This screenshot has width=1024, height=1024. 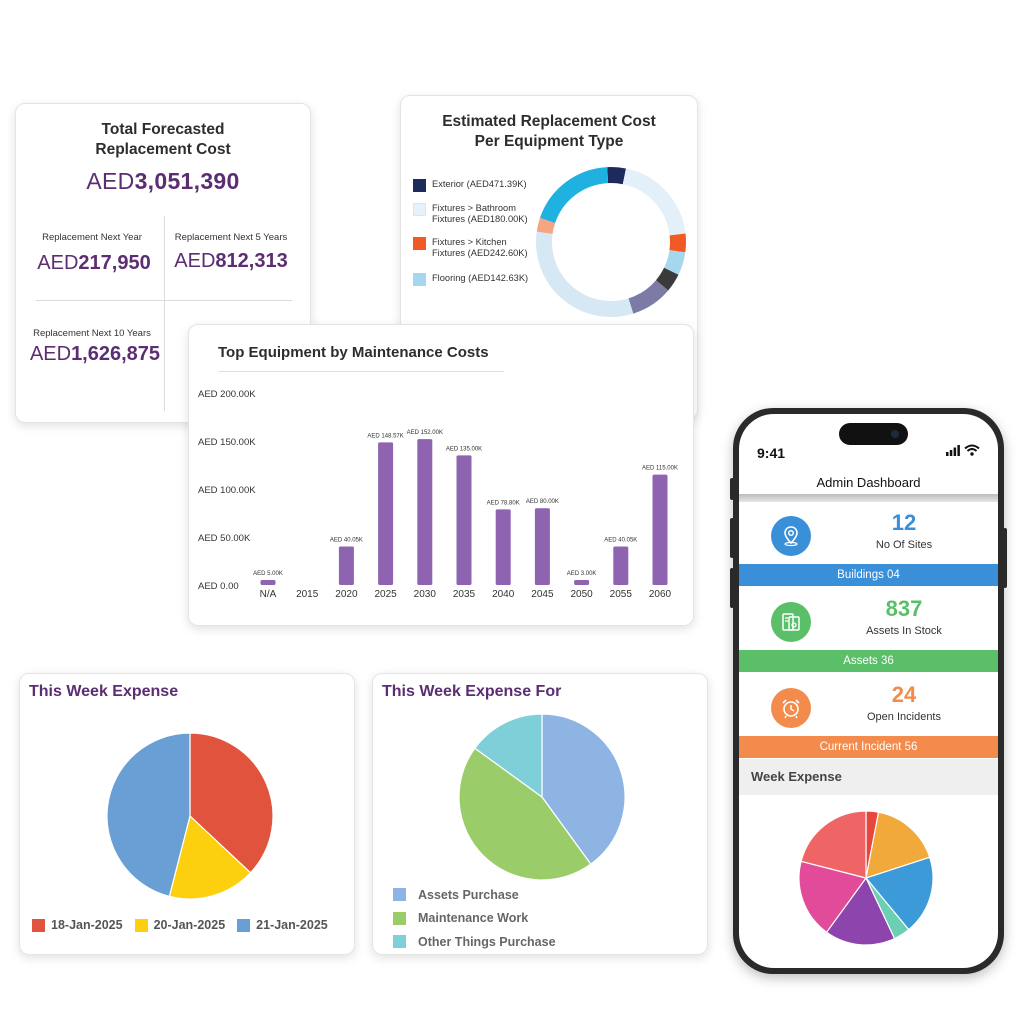 What do you see at coordinates (164, 313) in the screenshot?
I see `divider-vertical` at bounding box center [164, 313].